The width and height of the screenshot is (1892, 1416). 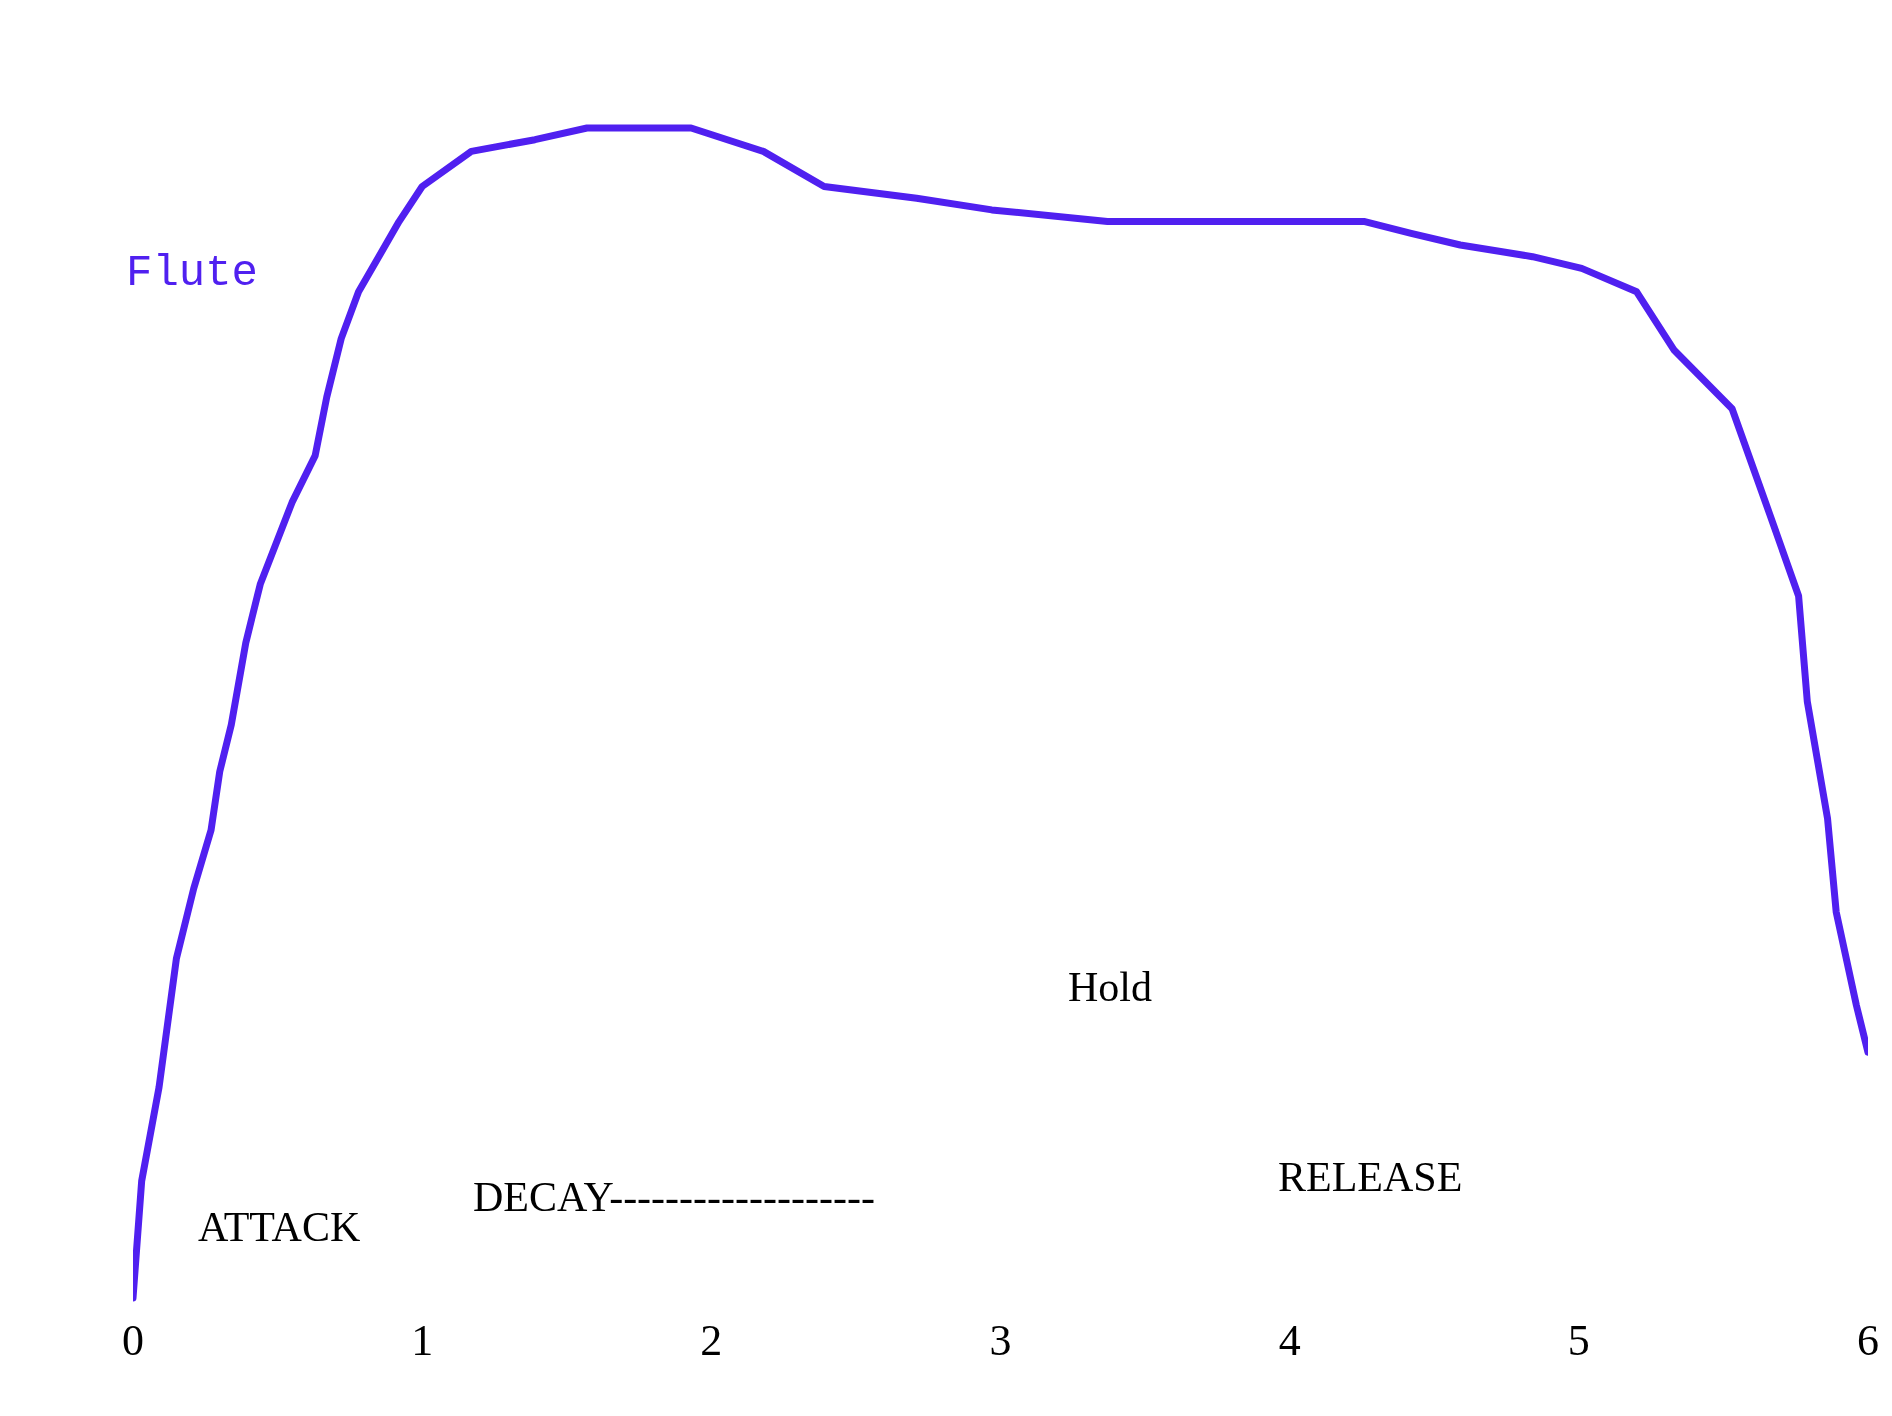 I want to click on annotation: Hold, so click(x=1110, y=987).